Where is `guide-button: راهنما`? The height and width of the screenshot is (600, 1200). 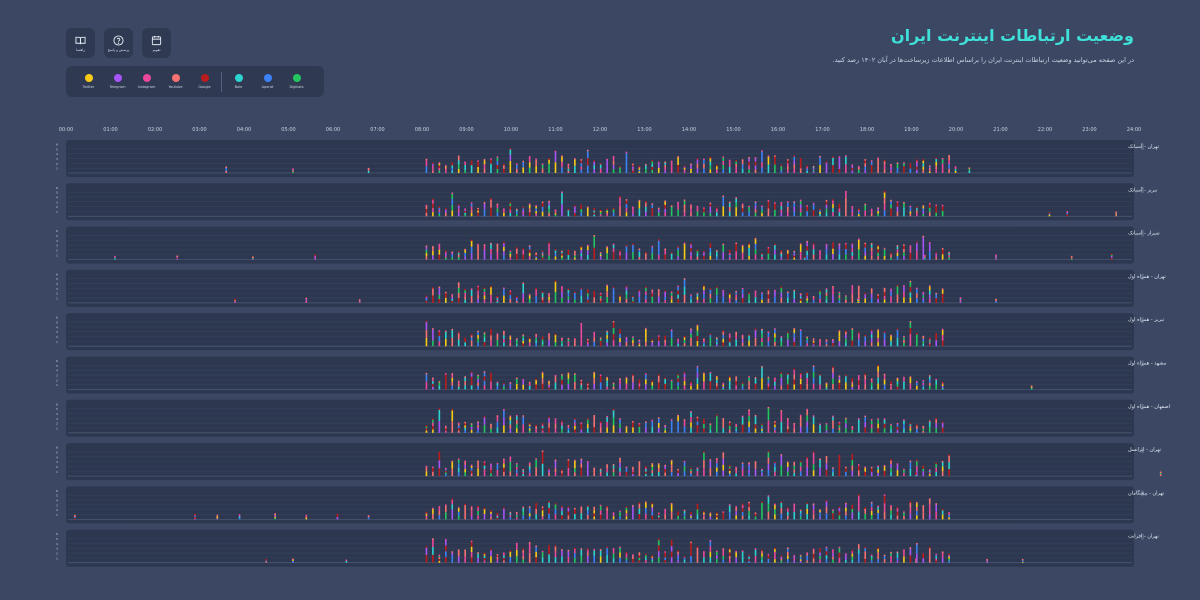
guide-button: راهنما is located at coordinates (80, 43).